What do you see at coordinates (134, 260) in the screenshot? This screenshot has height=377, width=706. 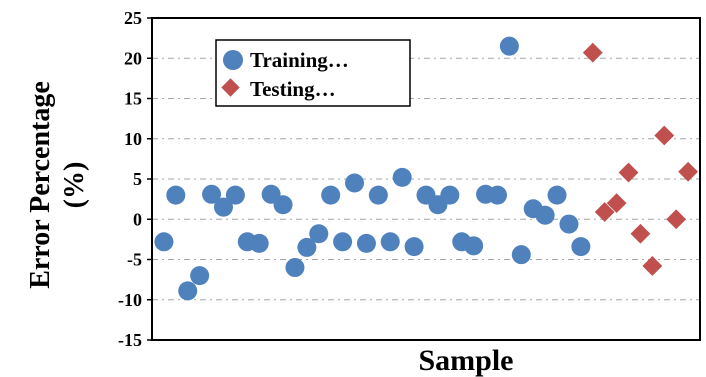 I see `y-tick-label: -5` at bounding box center [134, 260].